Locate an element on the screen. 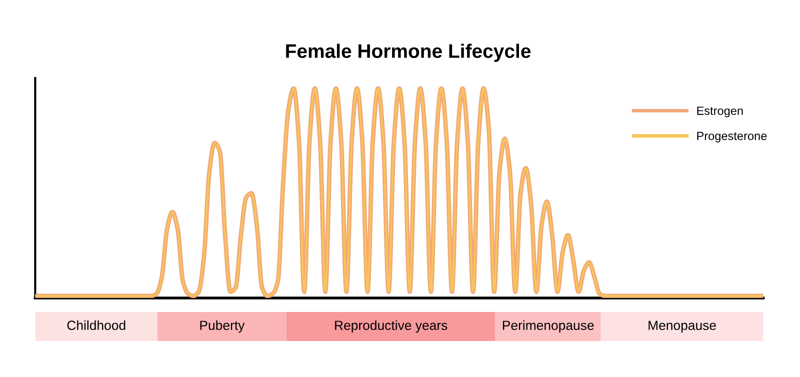 This screenshot has height=377, width=800. legend-label: Estrogen is located at coordinates (720, 112).